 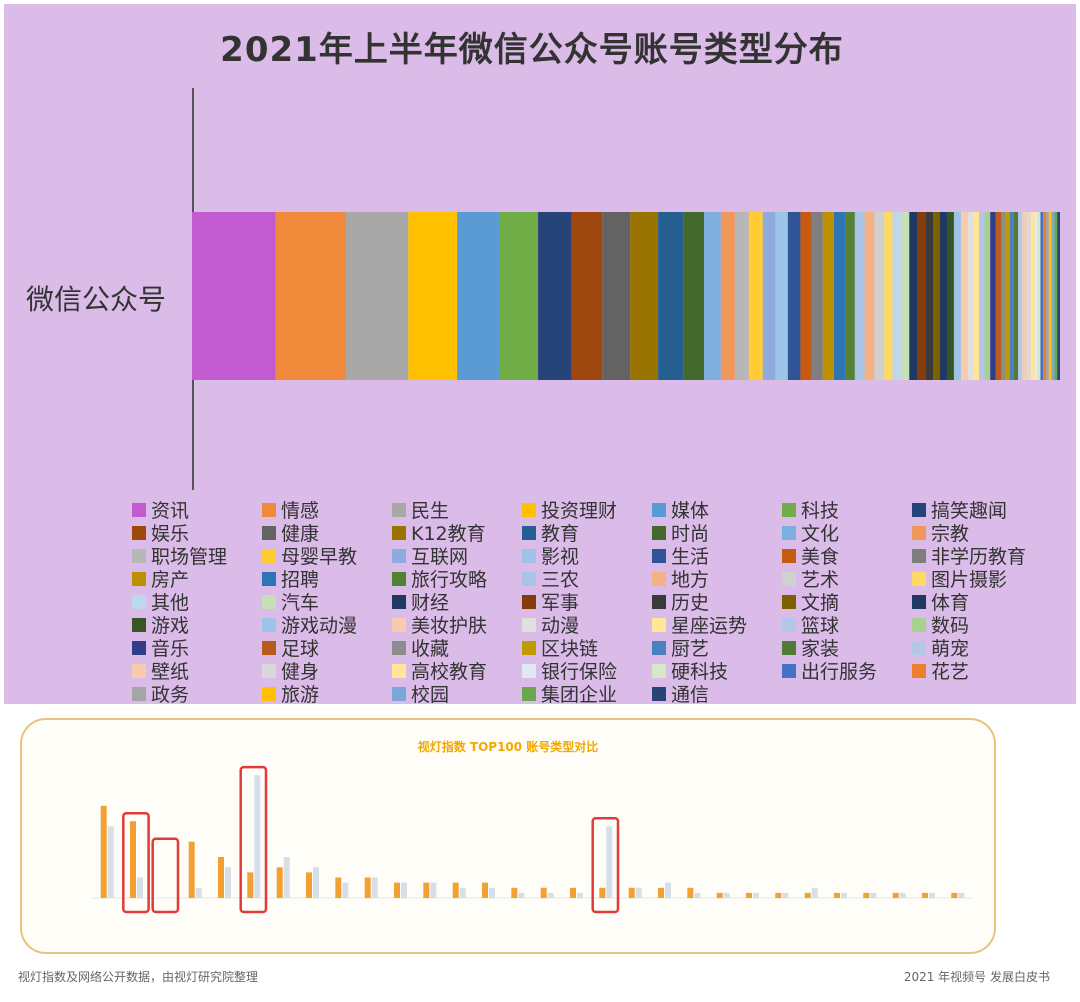 I want to click on legend-label: 文摘, so click(x=820, y=602).